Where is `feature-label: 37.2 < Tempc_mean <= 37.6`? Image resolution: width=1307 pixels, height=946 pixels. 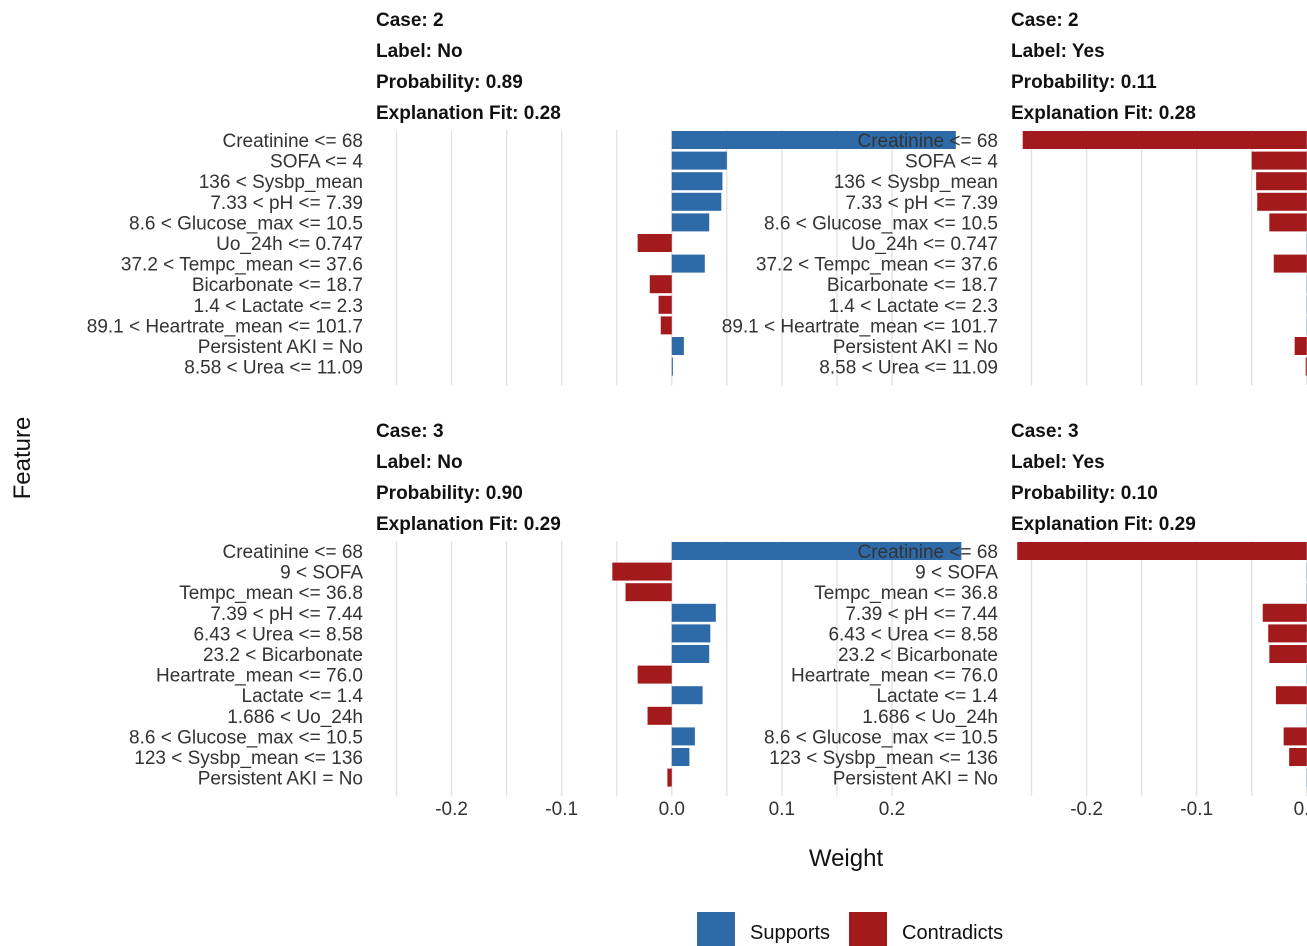
feature-label: 37.2 < Tempc_mean <= 37.6 is located at coordinates (242, 265).